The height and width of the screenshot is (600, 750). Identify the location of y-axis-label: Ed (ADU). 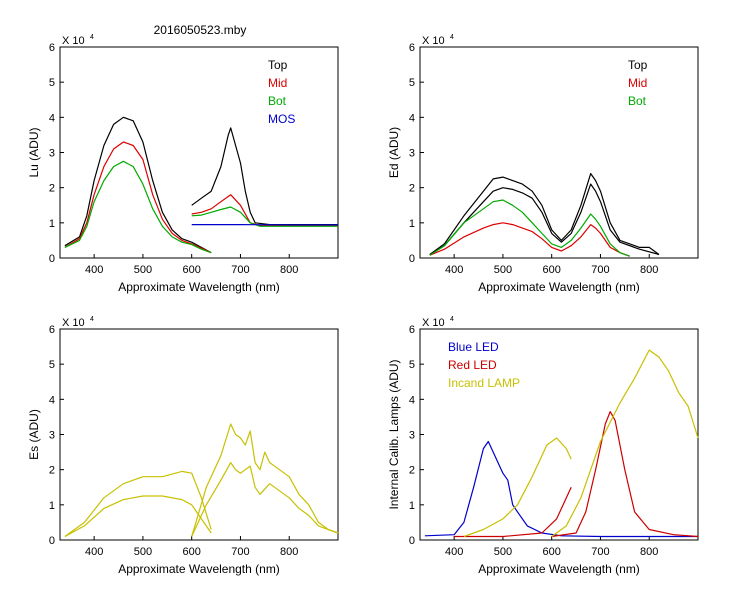
(394, 152).